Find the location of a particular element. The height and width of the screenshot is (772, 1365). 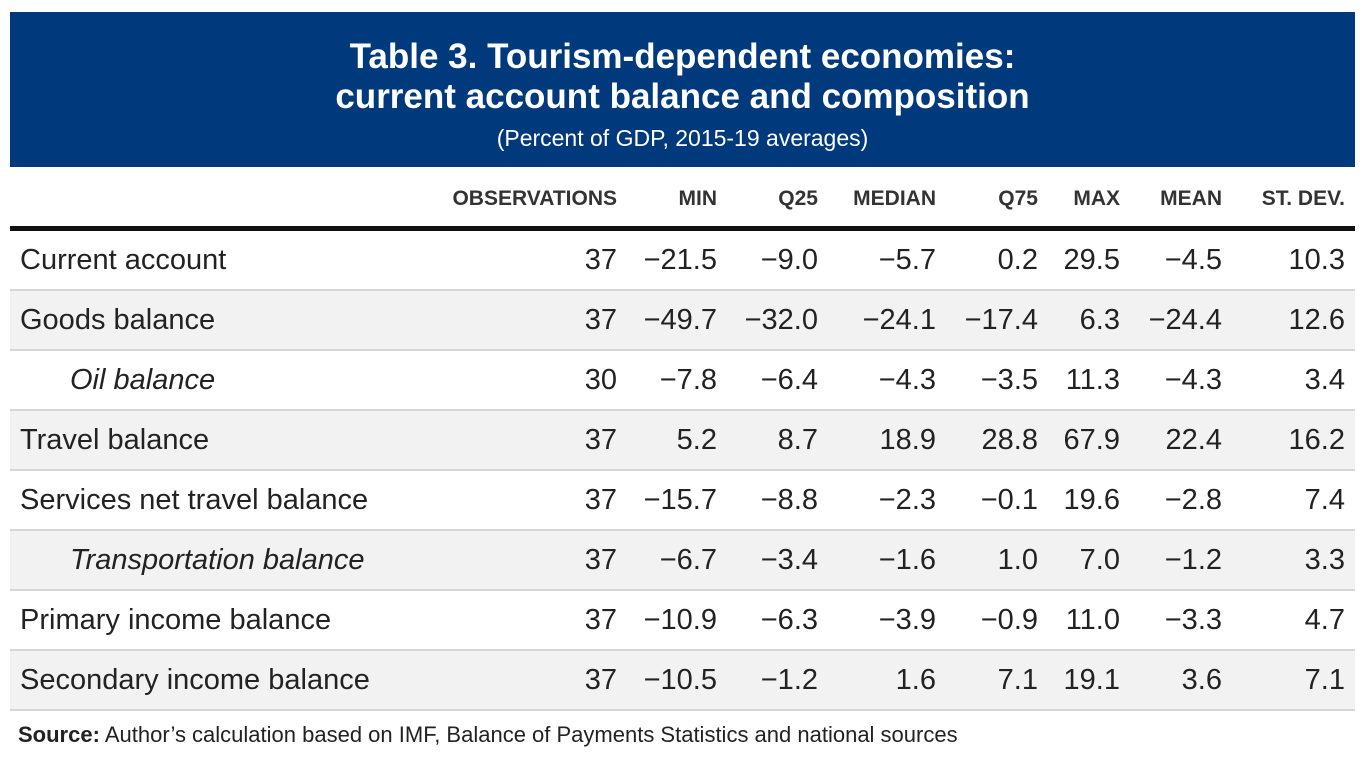

table-cell: 5.2 is located at coordinates (677, 440).